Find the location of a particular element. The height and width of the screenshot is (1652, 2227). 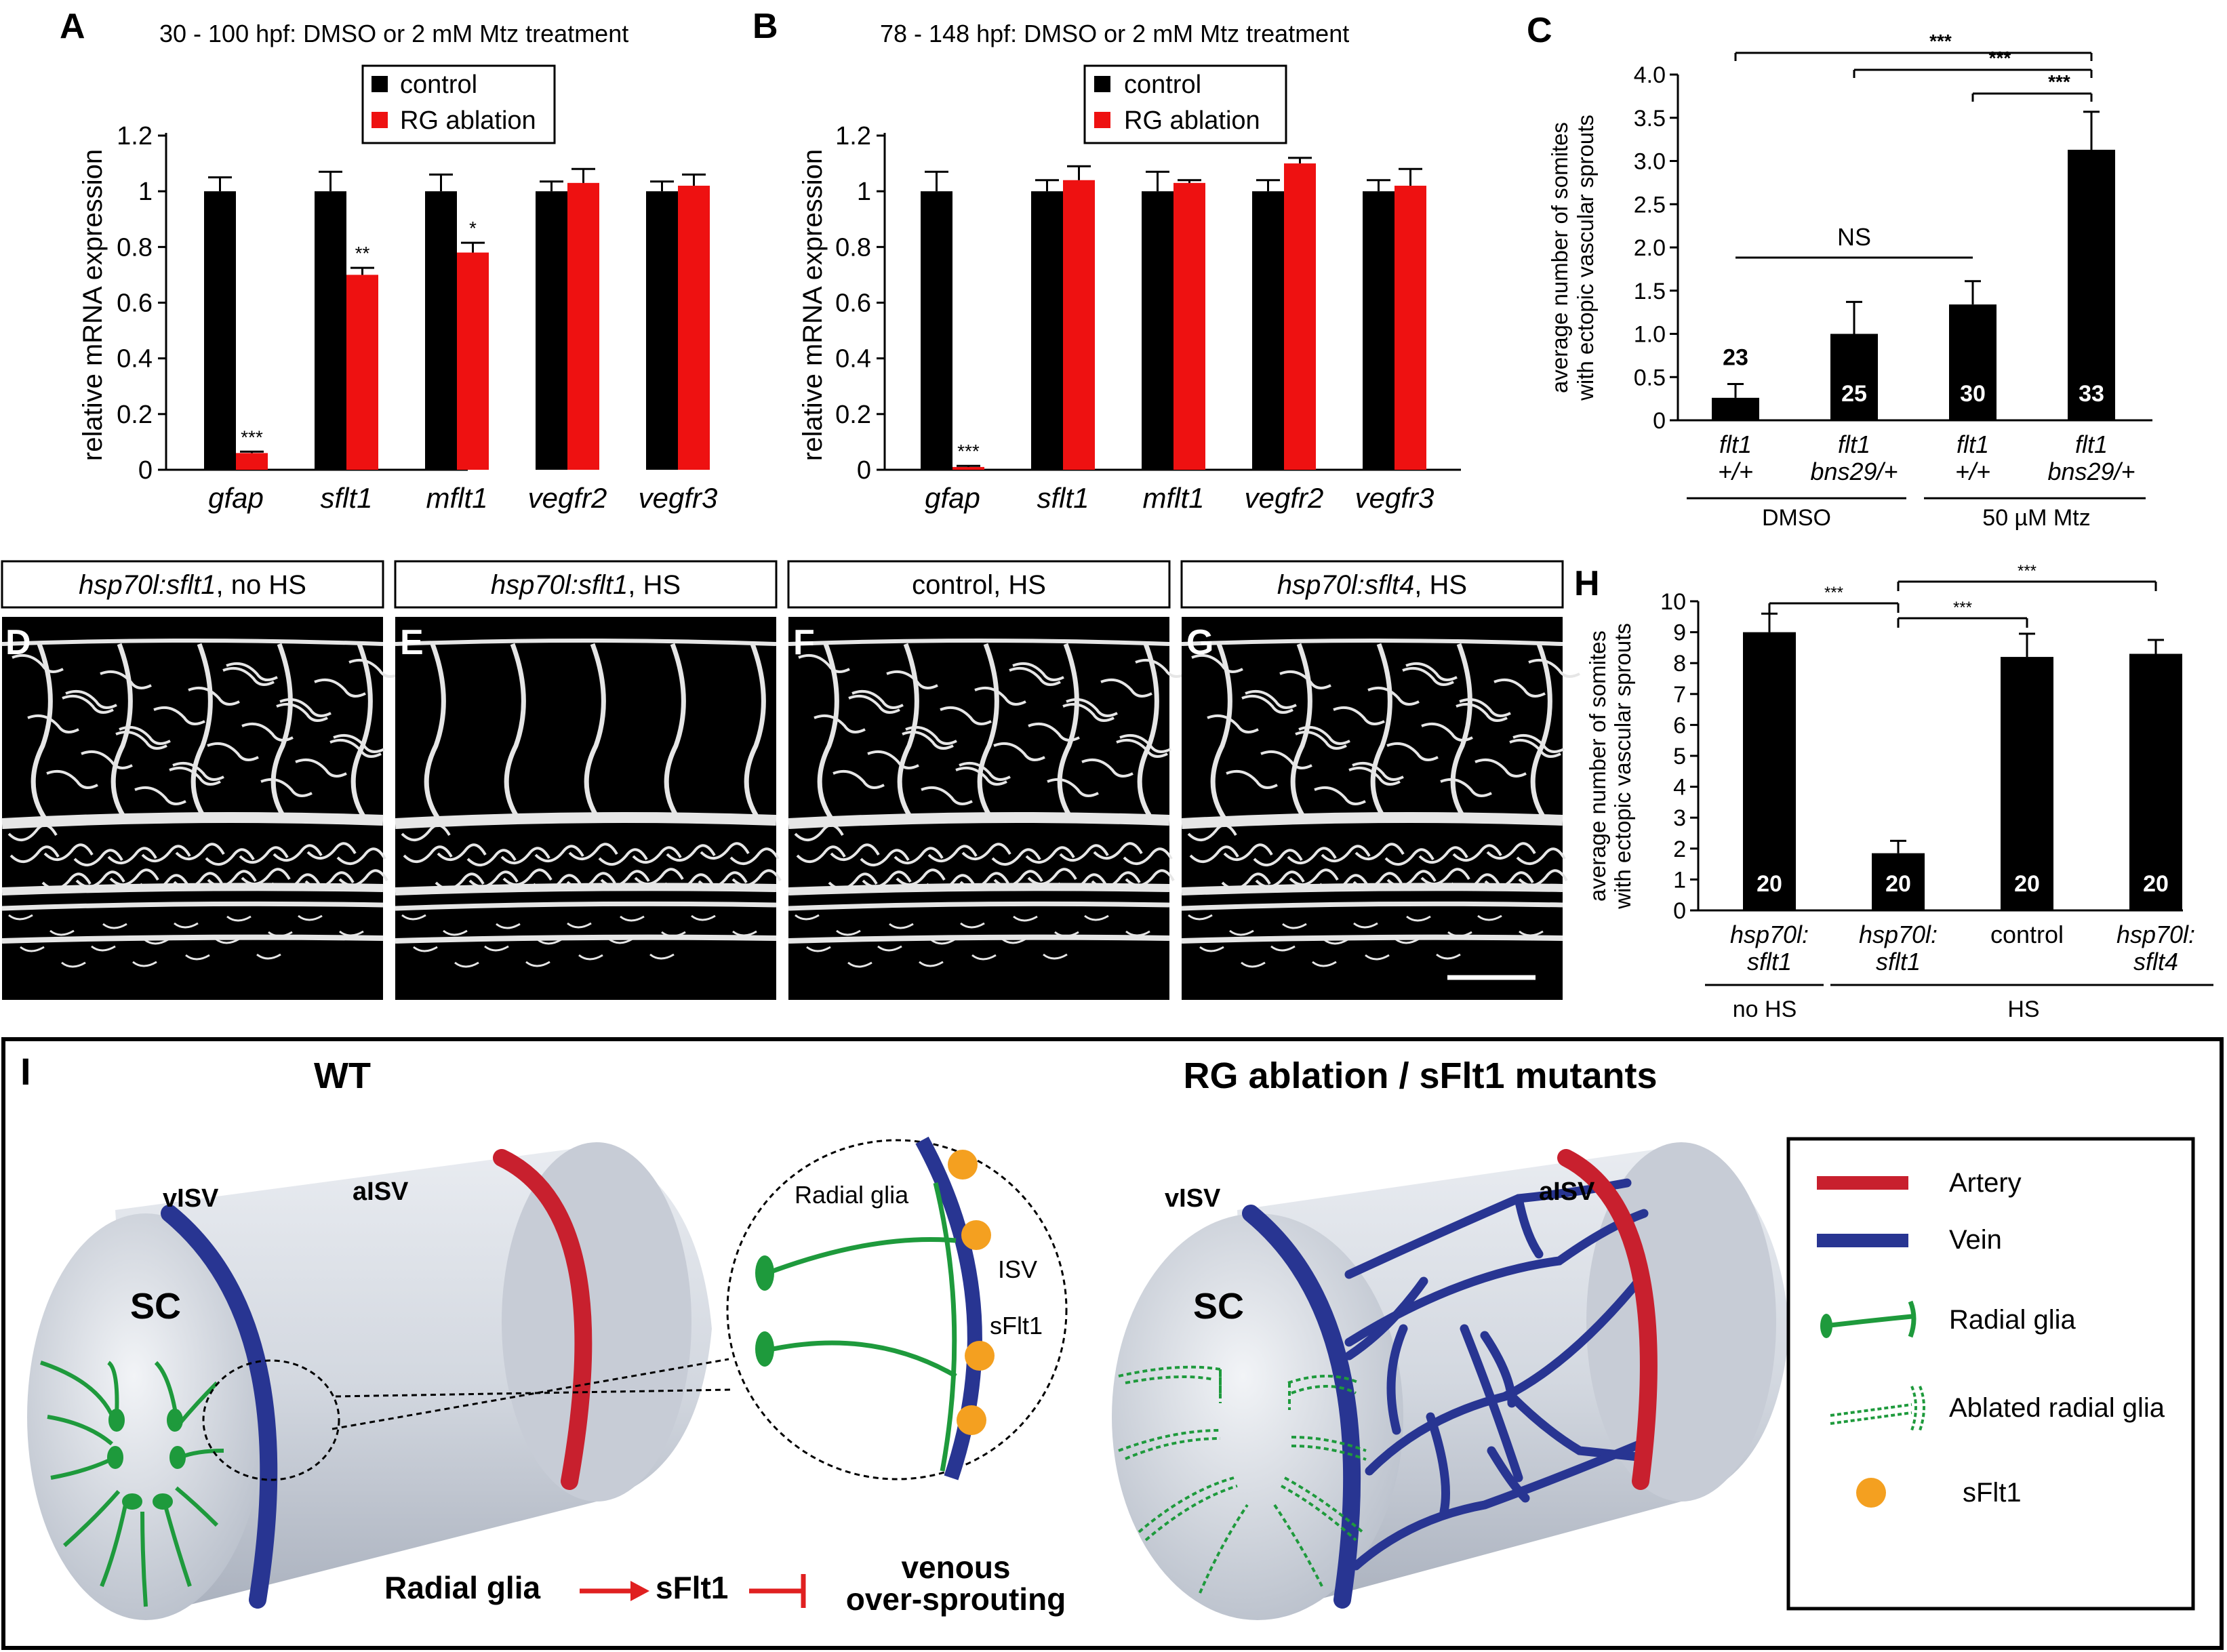

ns-label: NS is located at coordinates (1854, 237).